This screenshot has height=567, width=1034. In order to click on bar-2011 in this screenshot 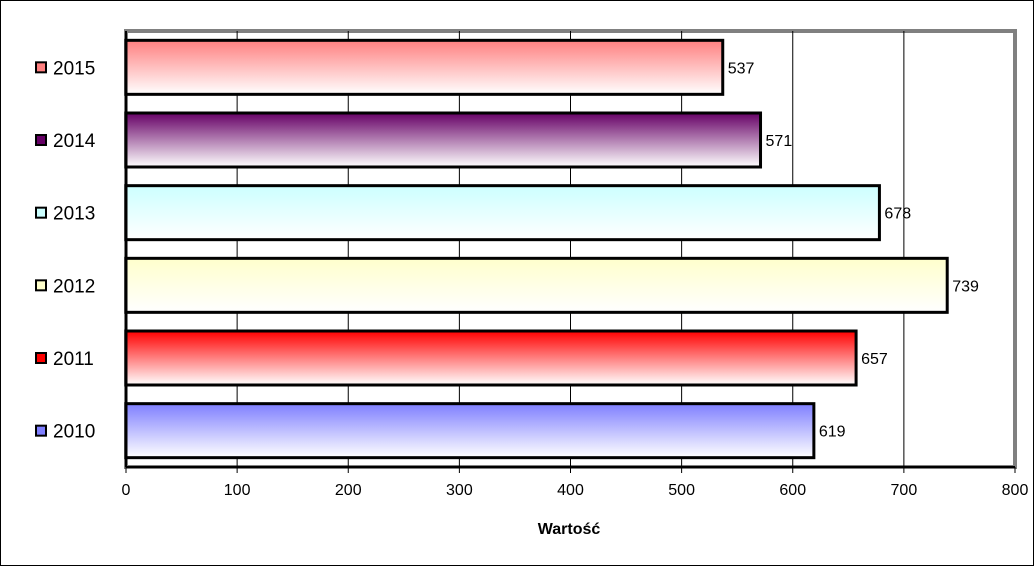, I will do `click(491, 358)`.